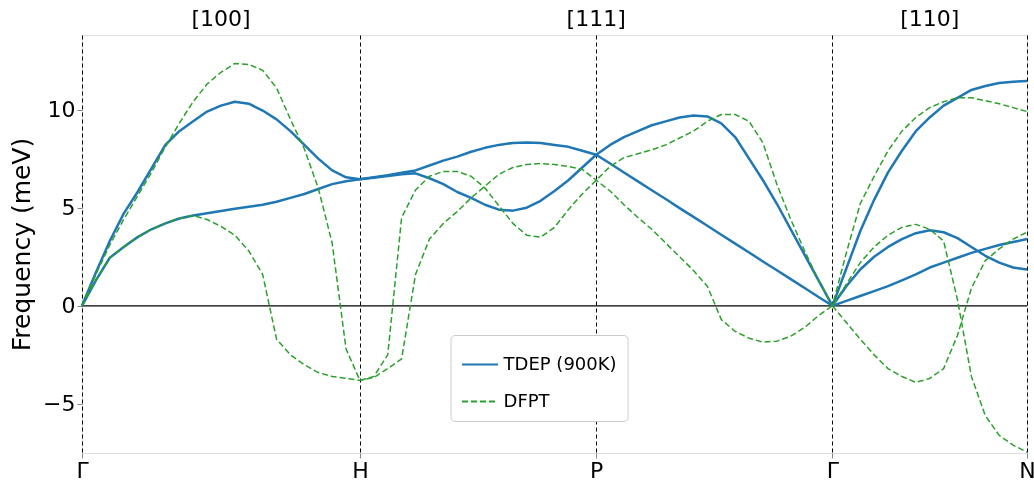  Describe the element at coordinates (596, 18) in the screenshot. I see `text: [111]` at that location.